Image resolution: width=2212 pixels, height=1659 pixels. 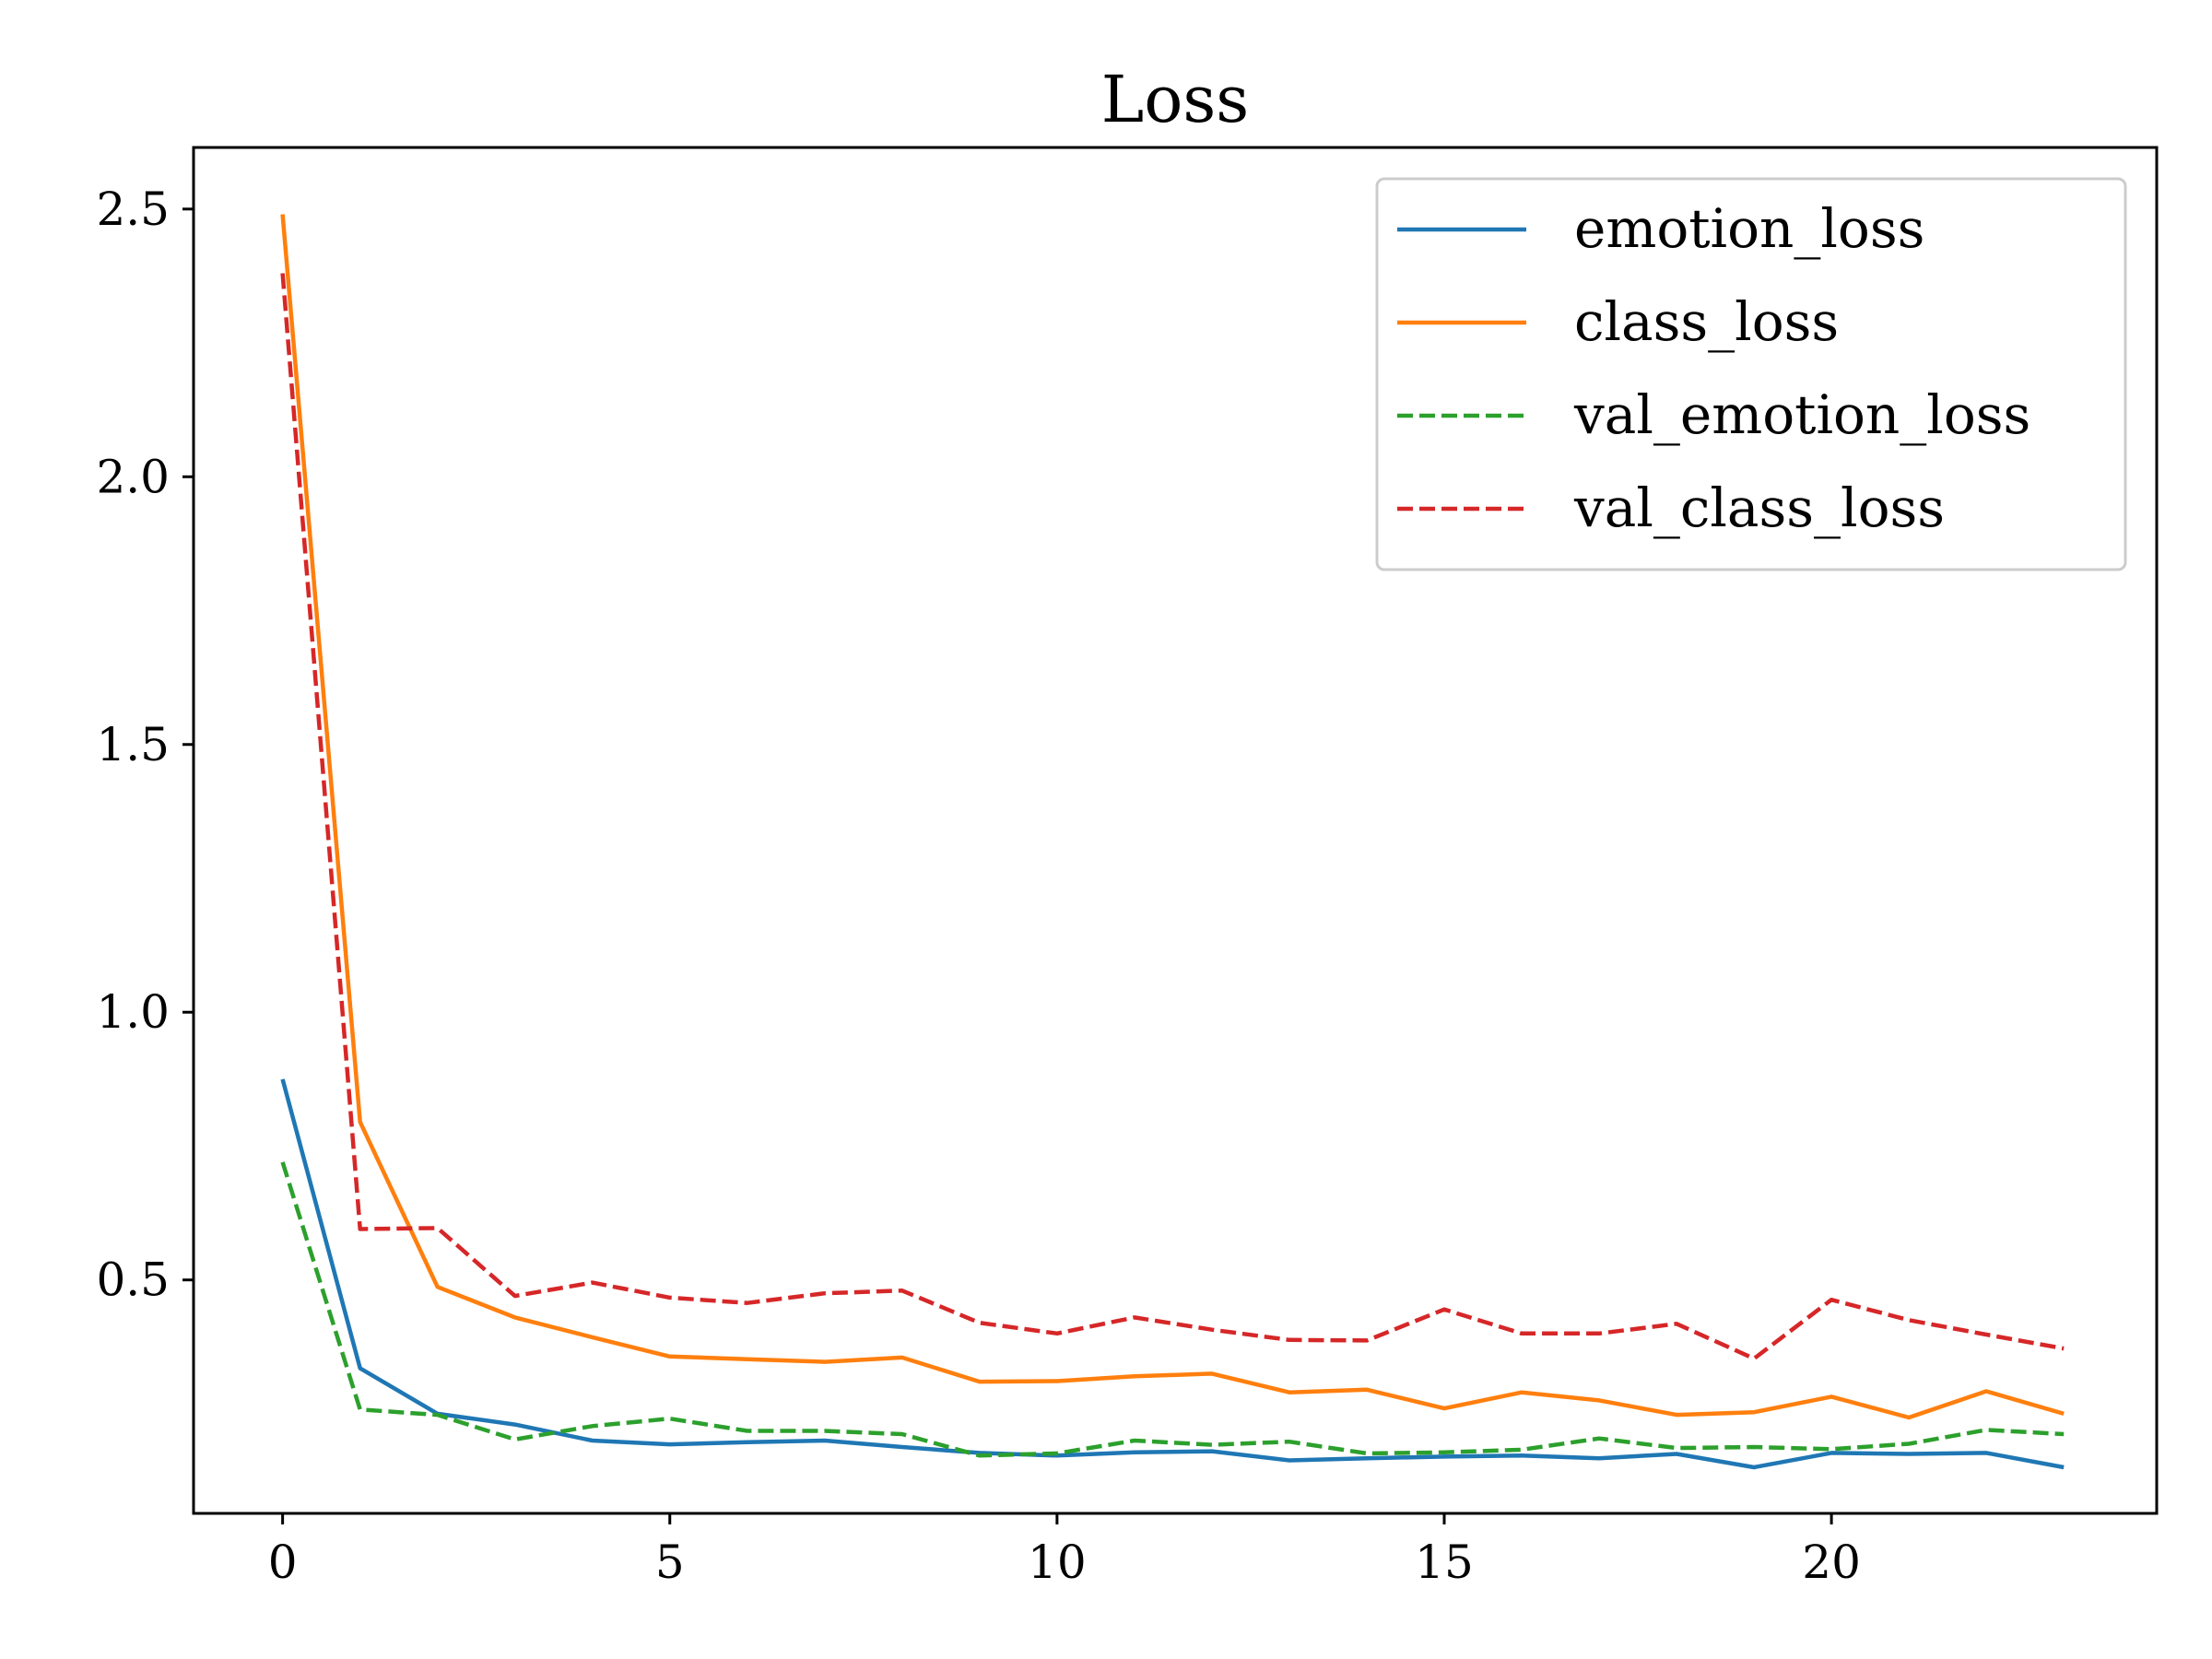 What do you see at coordinates (133, 1280) in the screenshot?
I see `y-tick-label: 0.5` at bounding box center [133, 1280].